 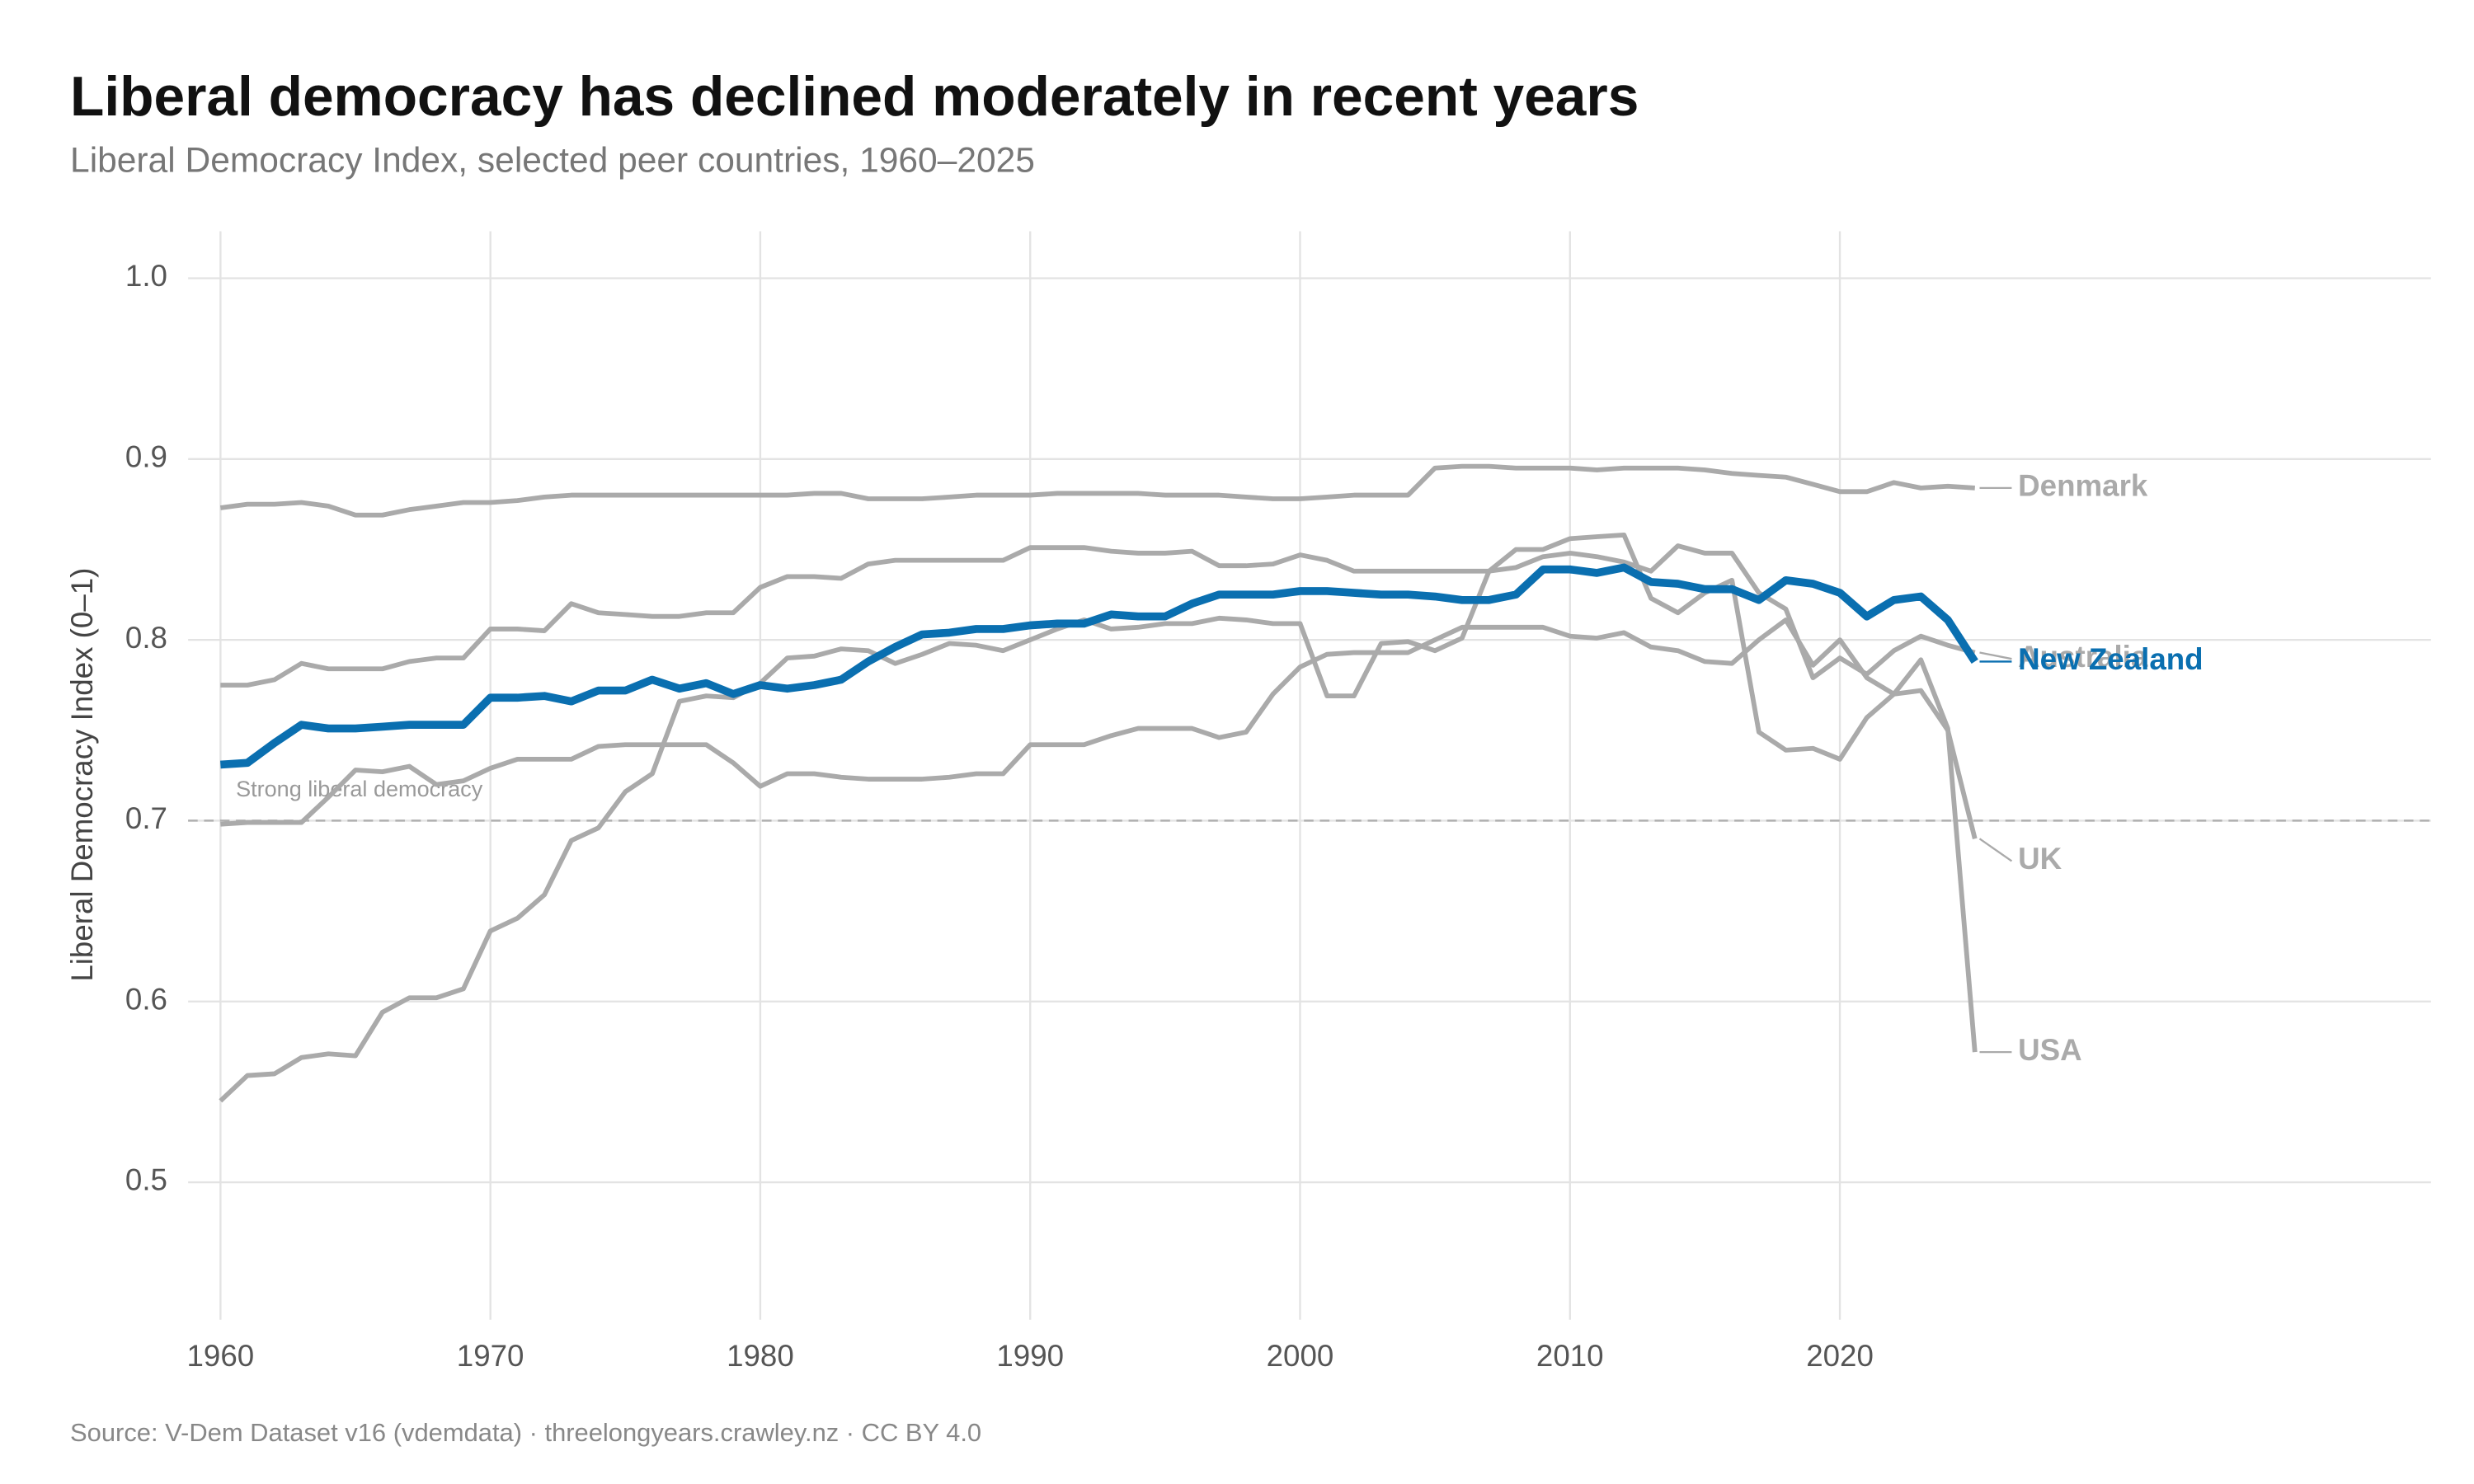 I want to click on y-tick-label: 0.5, so click(x=146, y=1180).